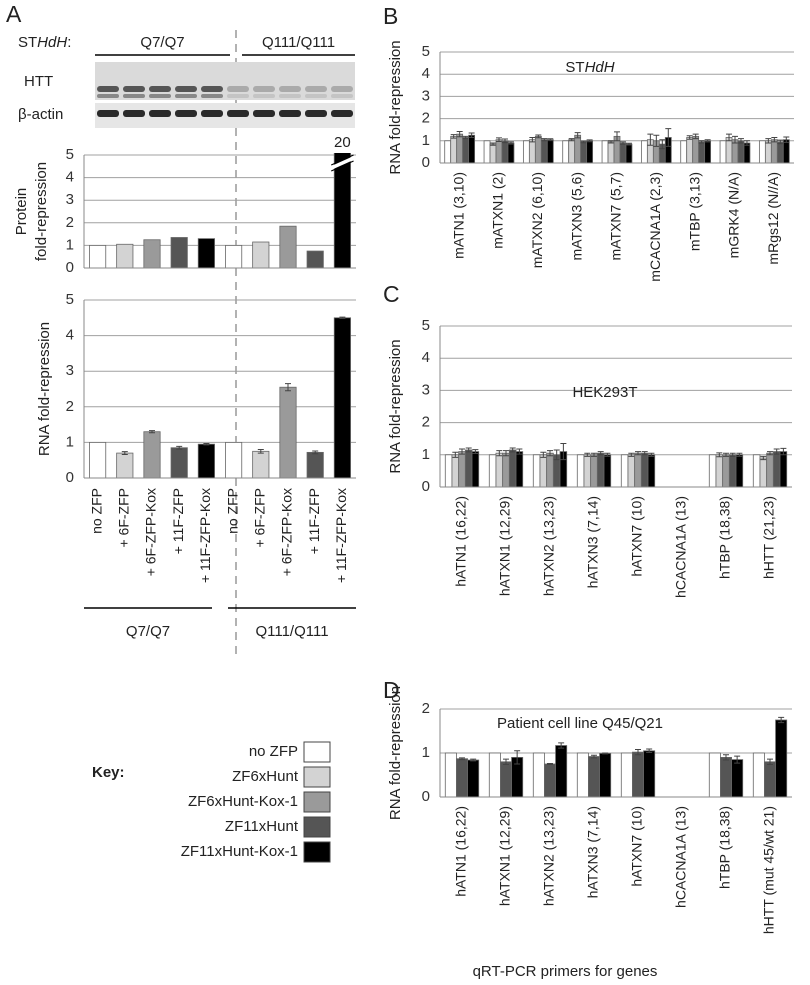 The height and width of the screenshot is (985, 810). Describe the element at coordinates (390, 16) in the screenshot. I see `panel-letter: B` at that location.